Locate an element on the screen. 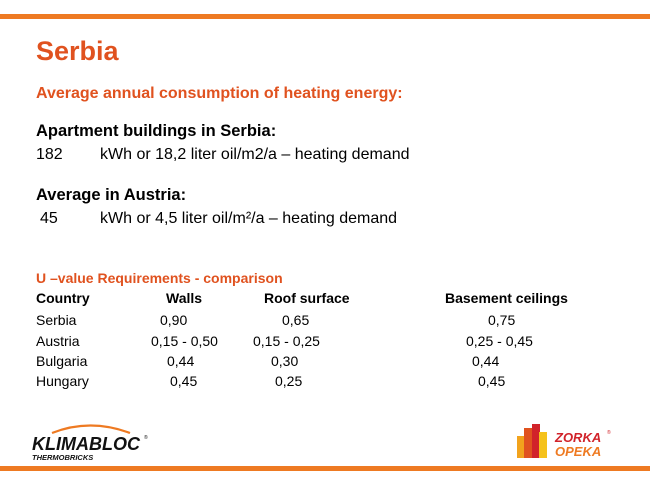 The image size is (650, 488). austria-value: 45 is located at coordinates (49, 218).